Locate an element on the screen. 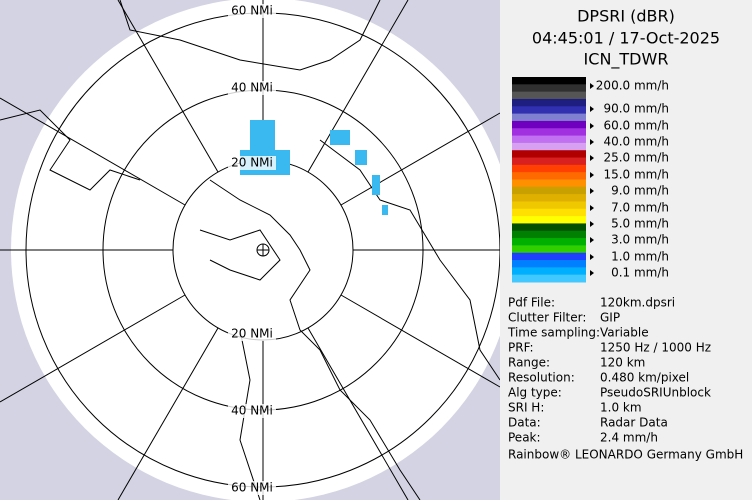 Image resolution: width=752 pixels, height=504 pixels. info-value: 1.0 km is located at coordinates (621, 408).